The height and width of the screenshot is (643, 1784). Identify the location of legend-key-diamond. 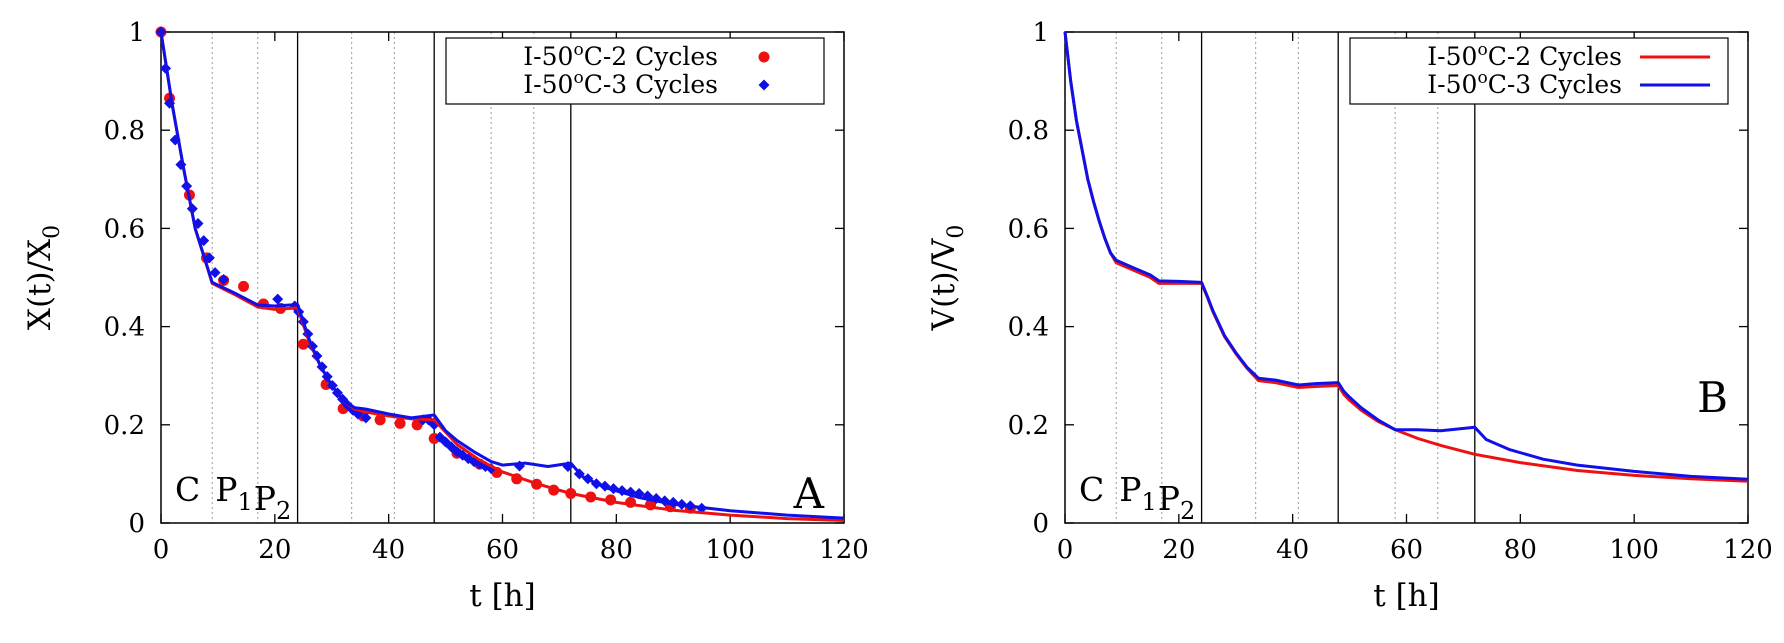
(764, 85).